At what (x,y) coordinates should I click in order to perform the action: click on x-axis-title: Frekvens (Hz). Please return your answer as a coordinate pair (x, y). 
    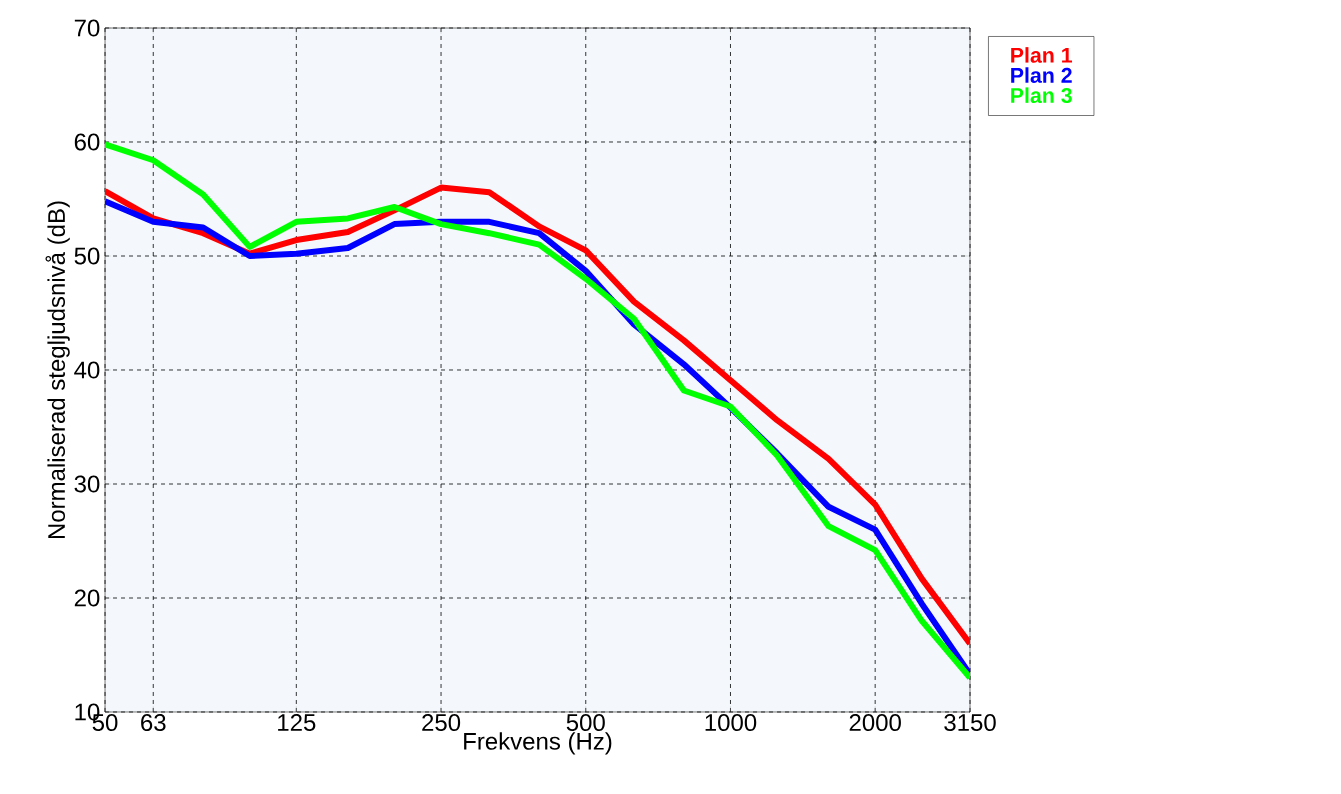
    Looking at the image, I should click on (538, 743).